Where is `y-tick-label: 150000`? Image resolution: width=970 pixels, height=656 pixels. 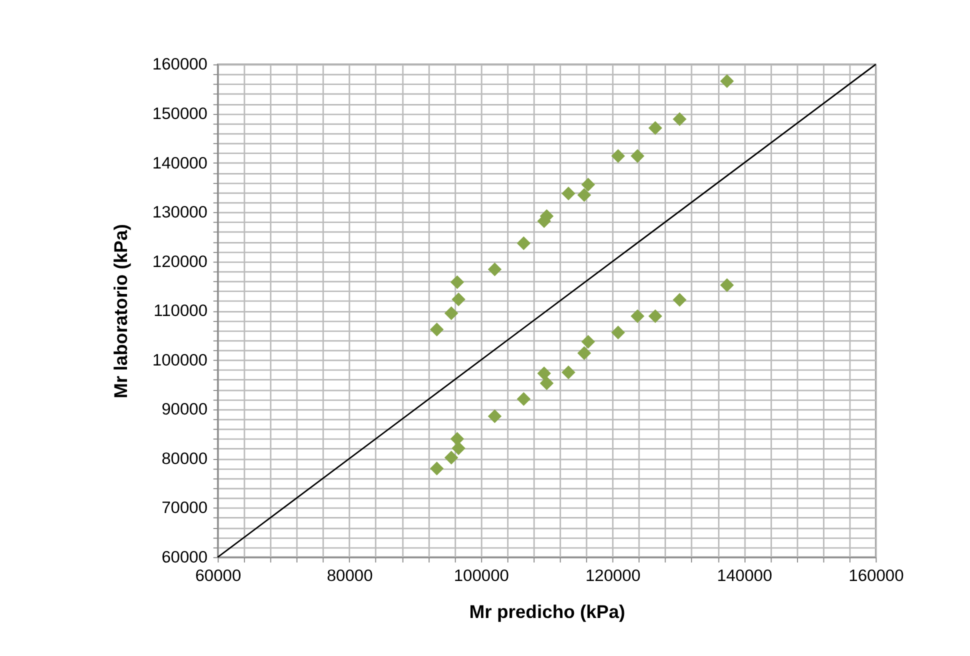
y-tick-label: 150000 is located at coordinates (180, 113).